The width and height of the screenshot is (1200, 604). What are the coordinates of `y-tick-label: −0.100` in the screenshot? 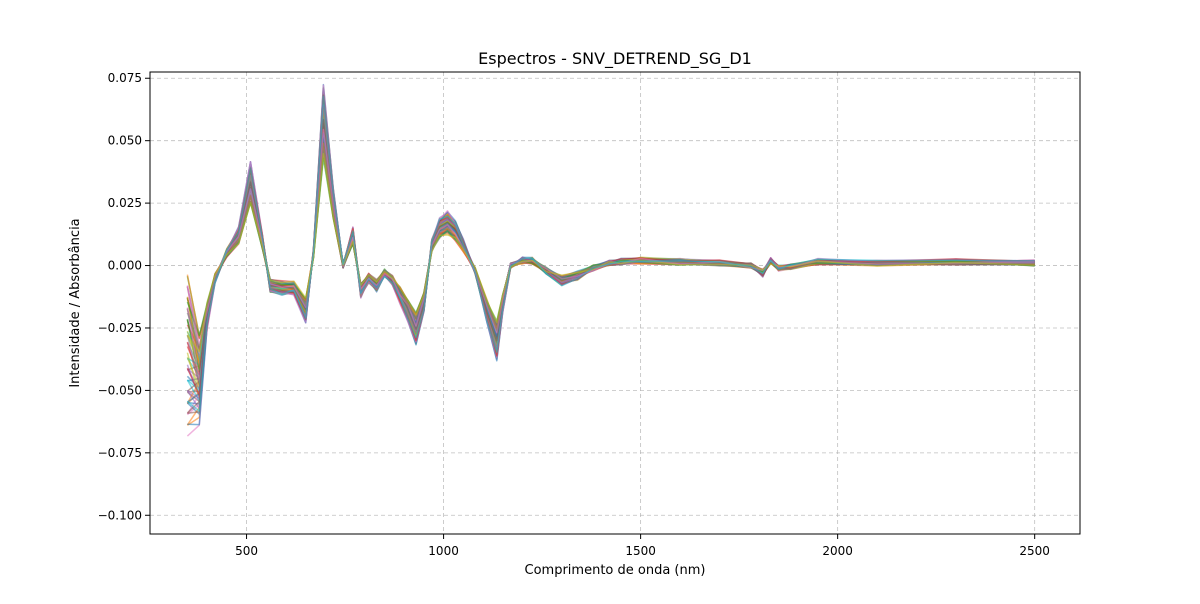 It's located at (120, 515).